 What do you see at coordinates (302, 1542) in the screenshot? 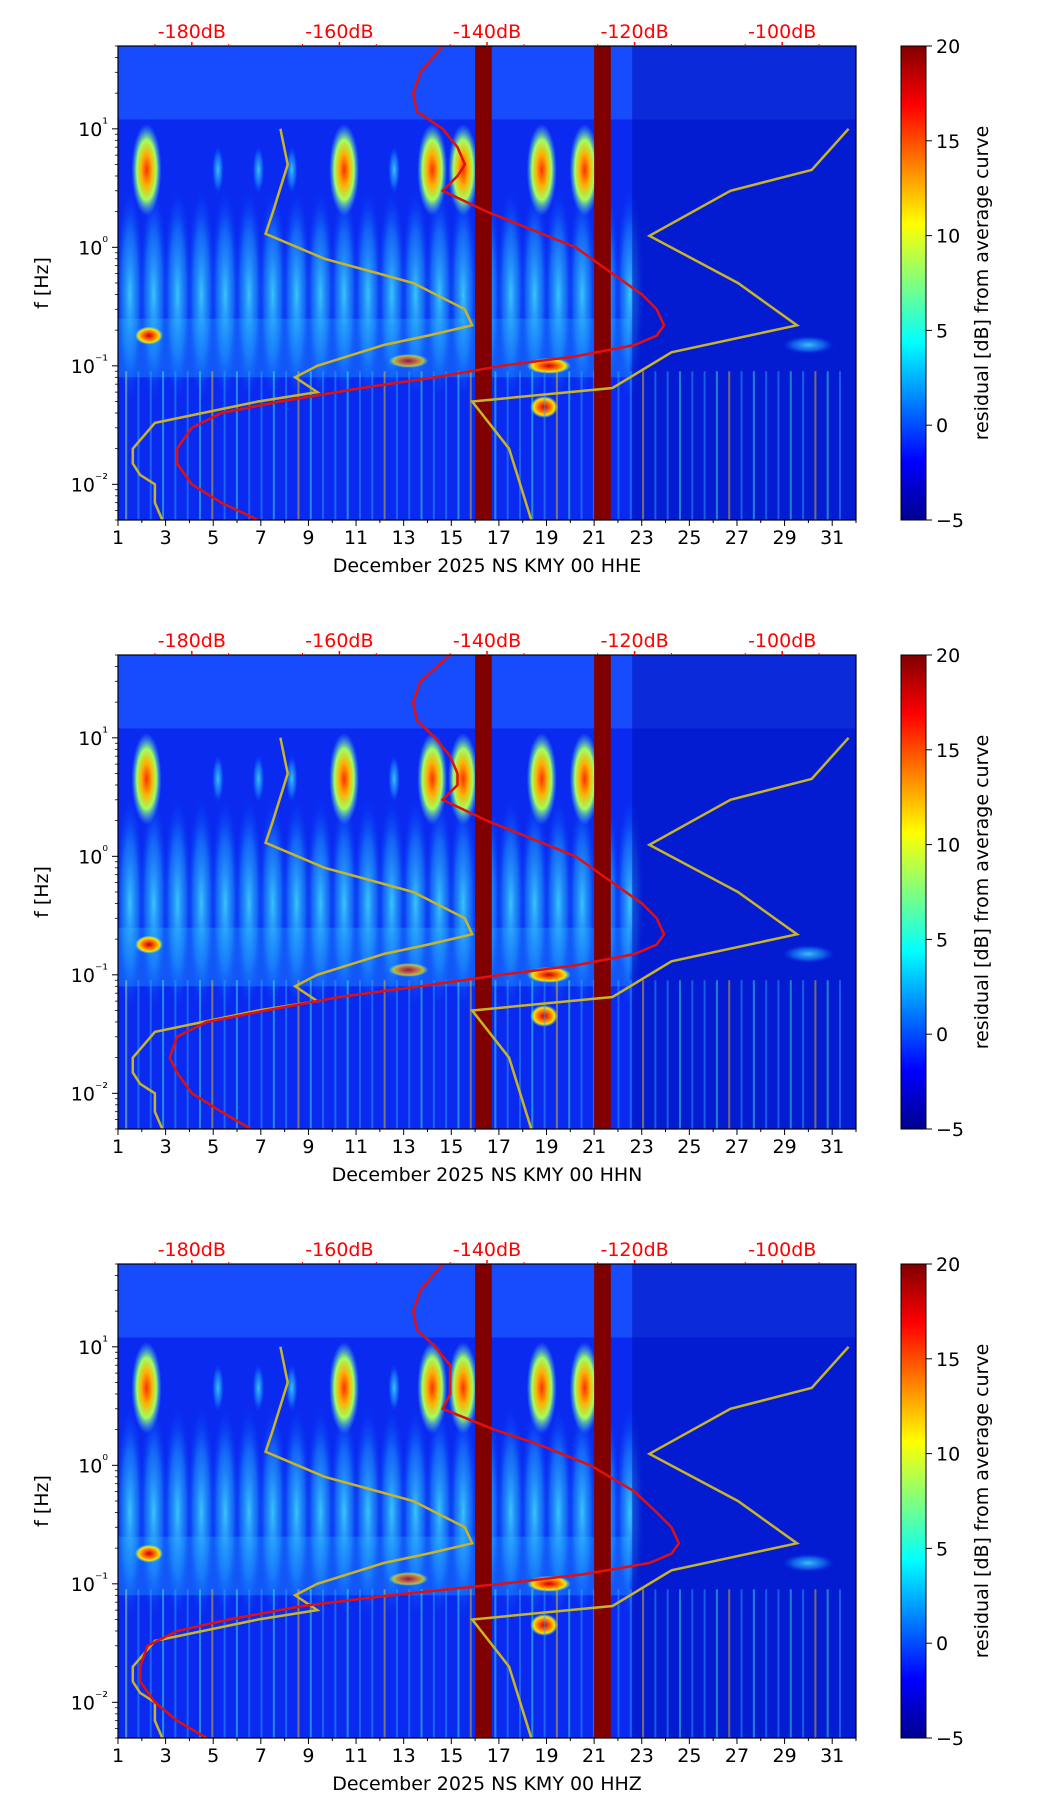
I see `nlnm-curve` at bounding box center [302, 1542].